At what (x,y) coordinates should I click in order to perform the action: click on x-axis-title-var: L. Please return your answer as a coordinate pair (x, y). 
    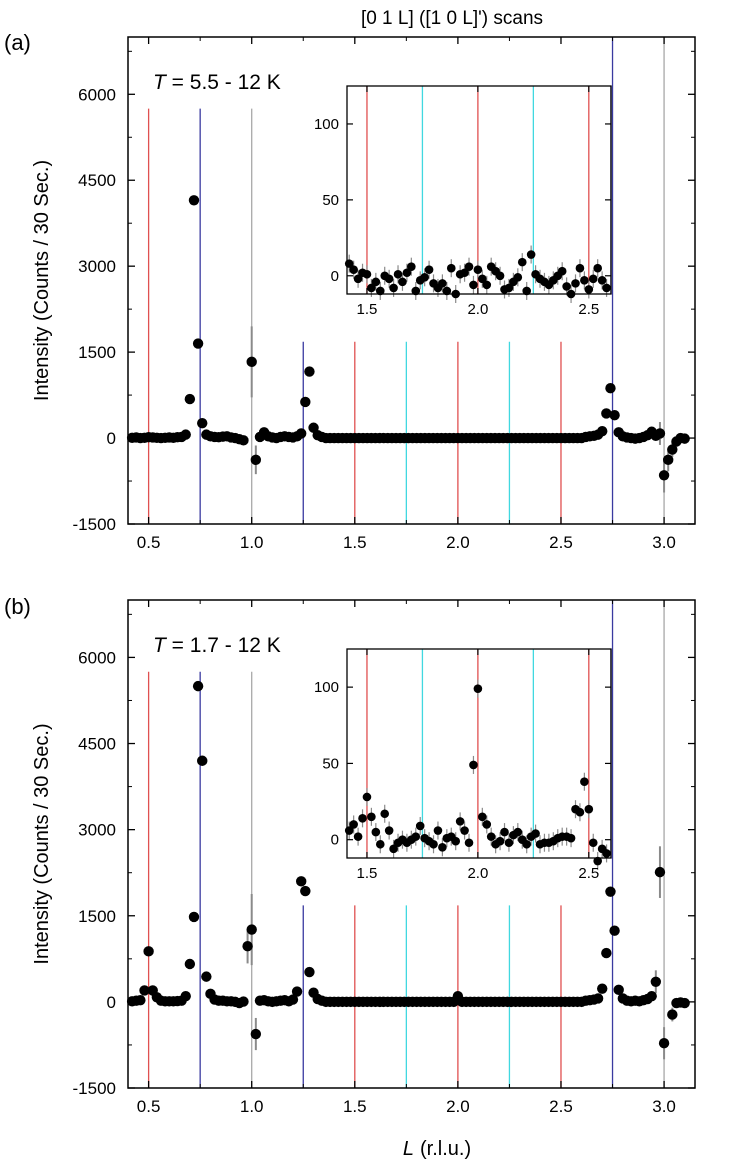
    Looking at the image, I should click on (408, 1149).